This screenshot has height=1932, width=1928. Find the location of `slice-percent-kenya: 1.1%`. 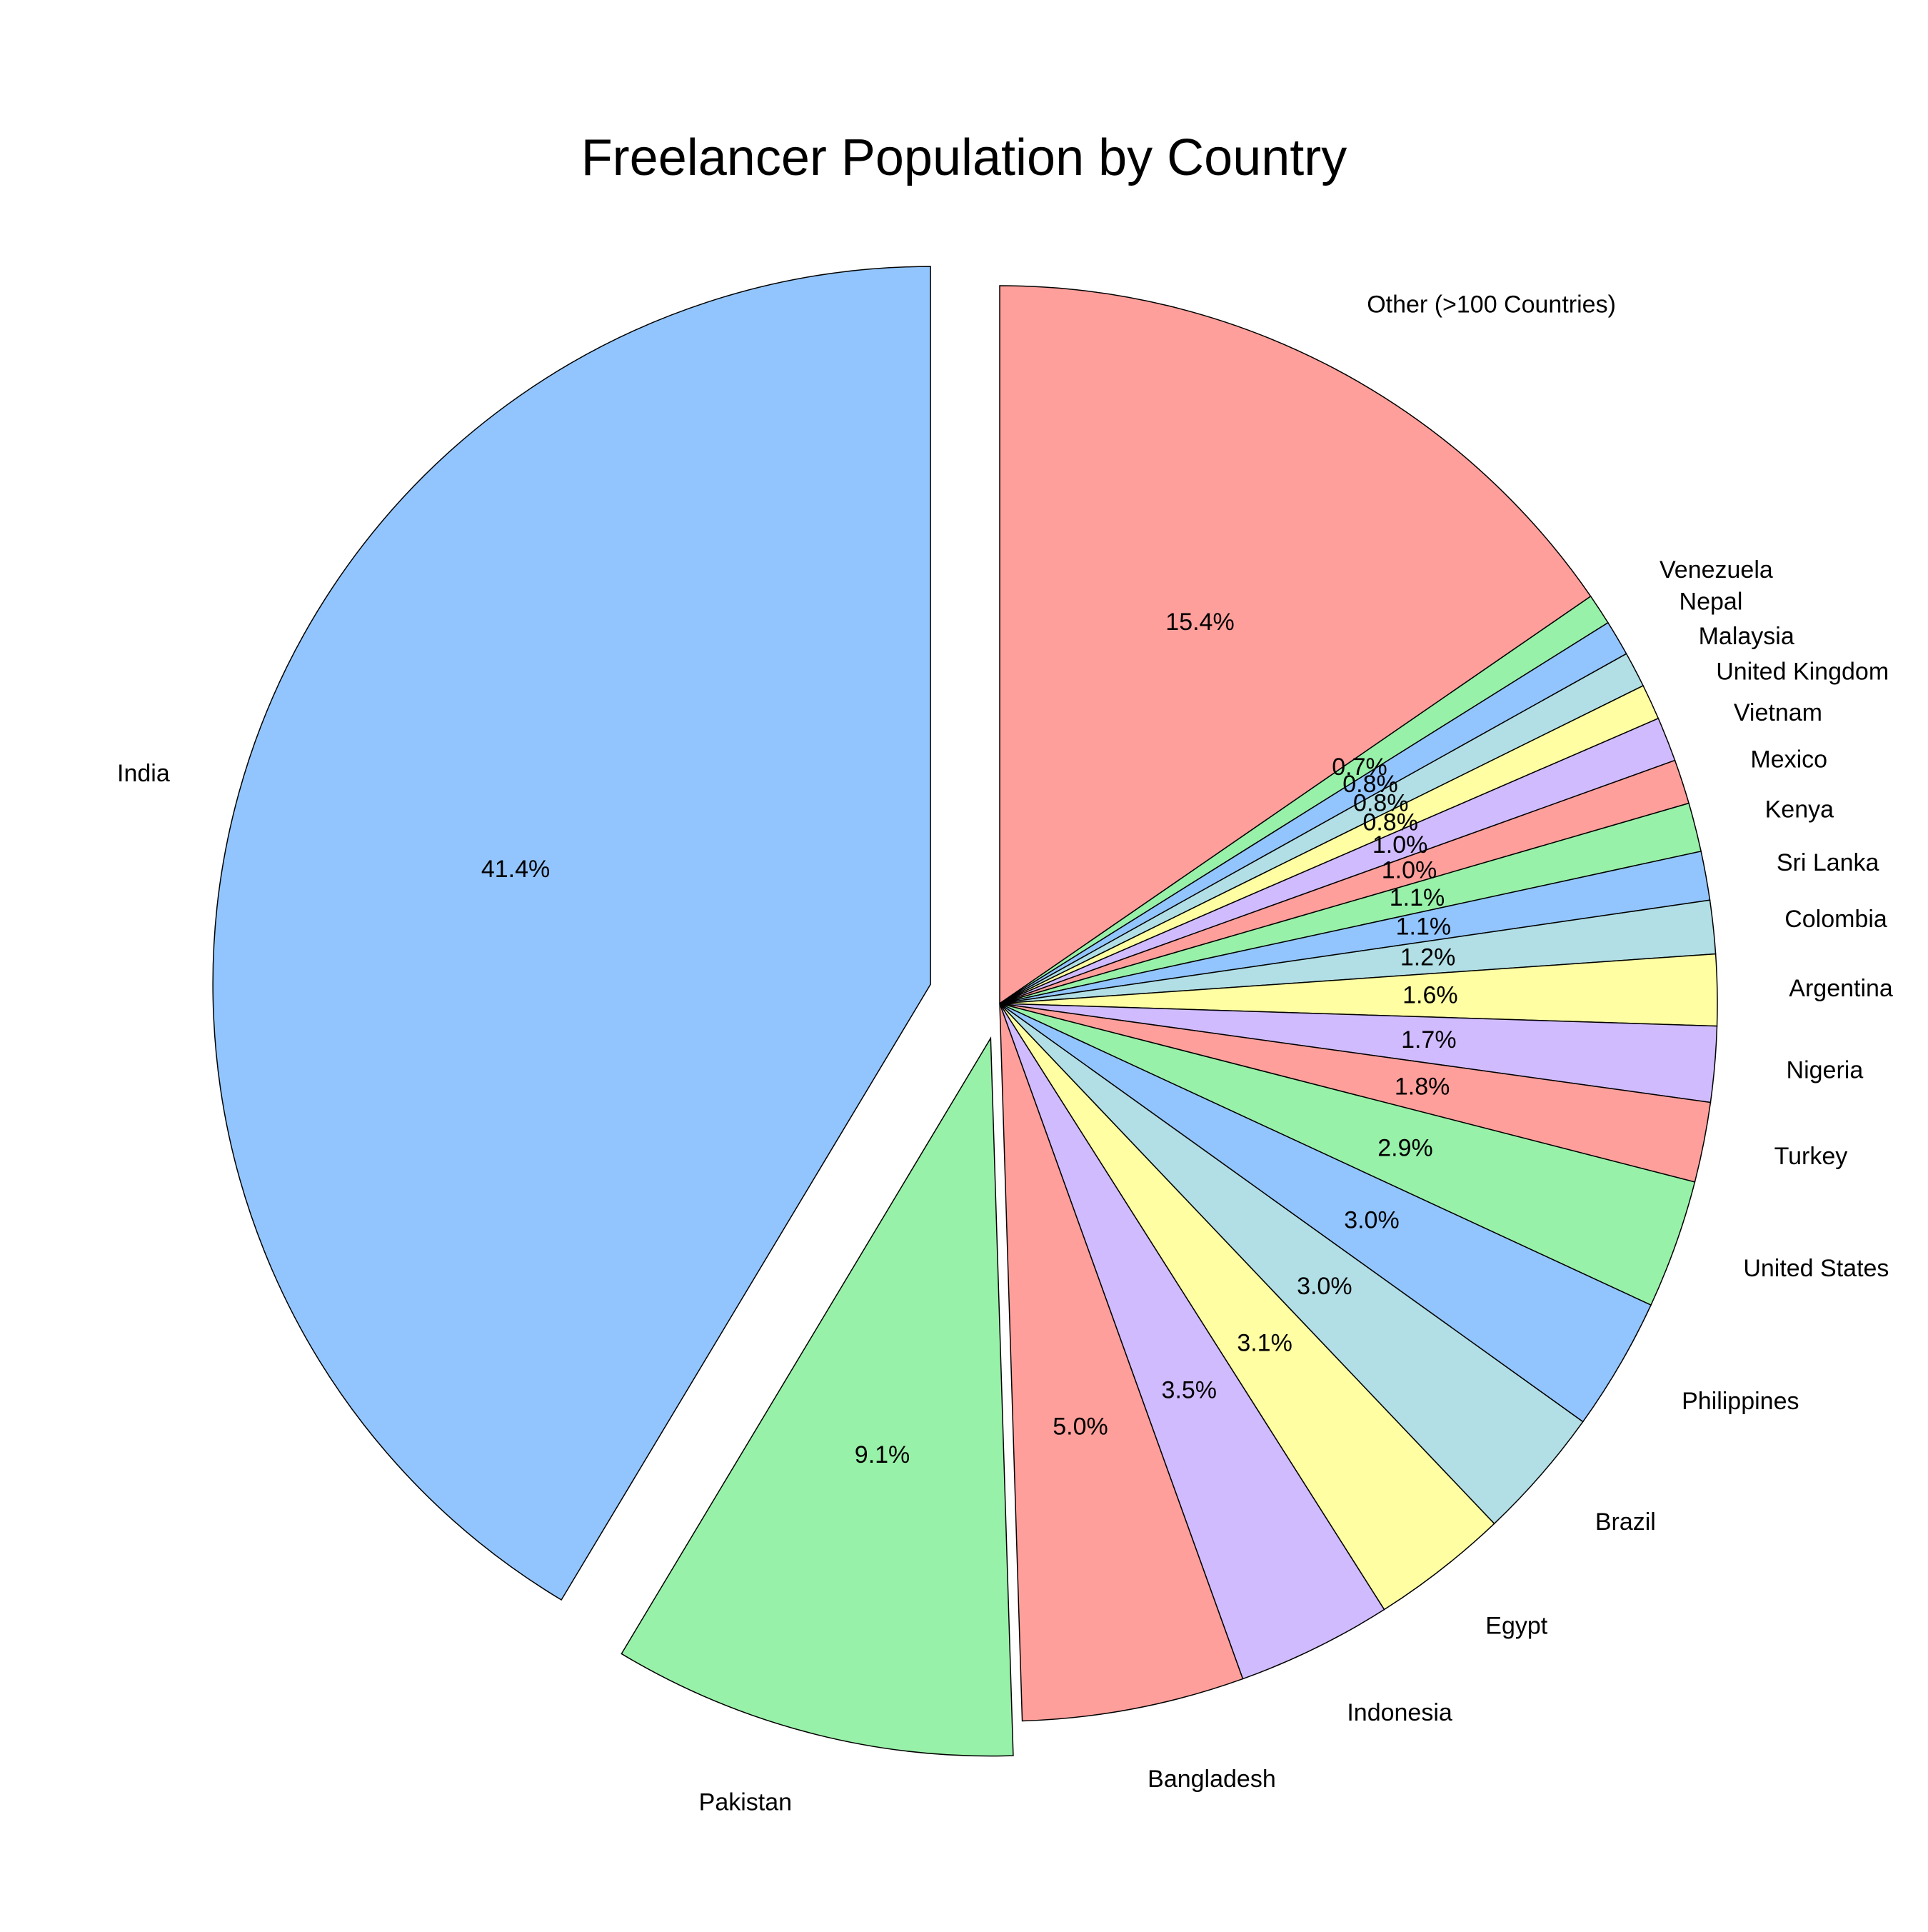

slice-percent-kenya: 1.1% is located at coordinates (1417, 897).